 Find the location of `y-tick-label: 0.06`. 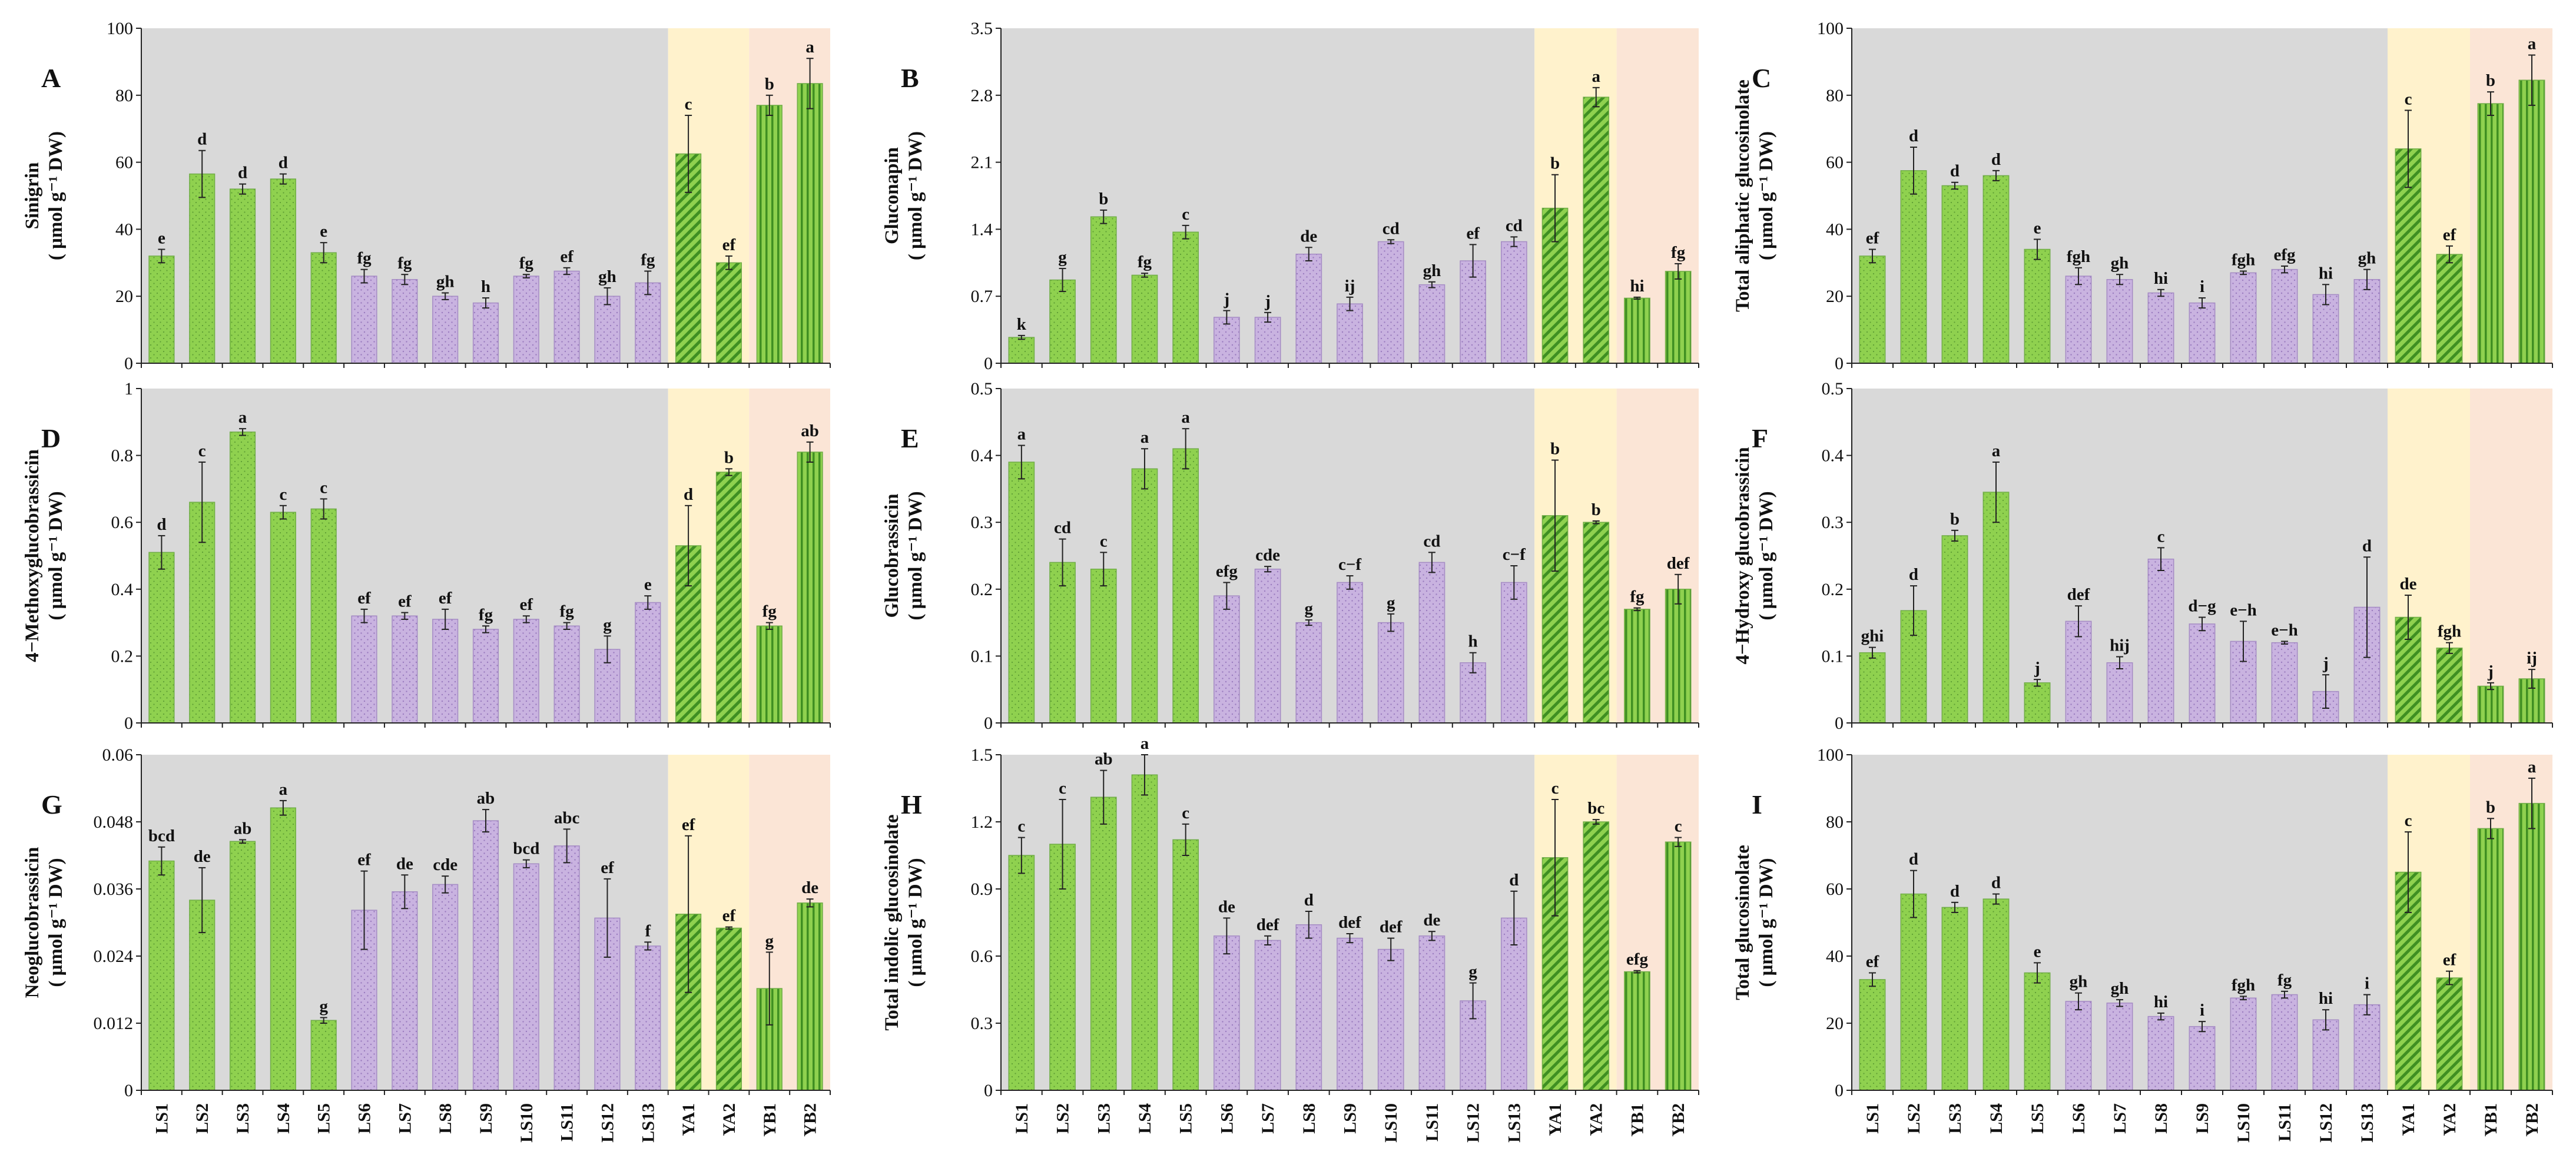

y-tick-label: 0.06 is located at coordinates (118, 755).